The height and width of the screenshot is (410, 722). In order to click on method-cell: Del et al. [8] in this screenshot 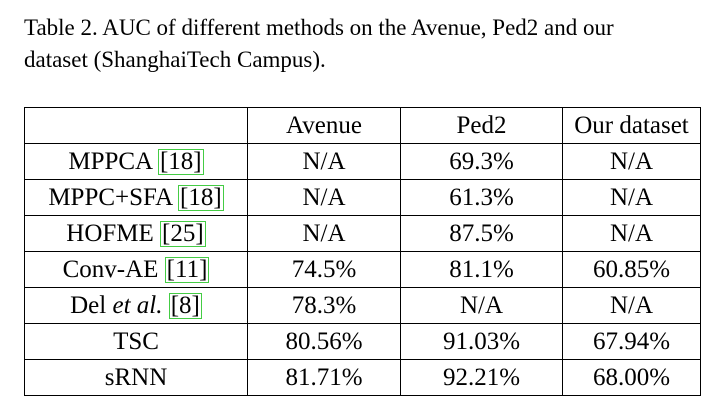, I will do `click(136, 306)`.